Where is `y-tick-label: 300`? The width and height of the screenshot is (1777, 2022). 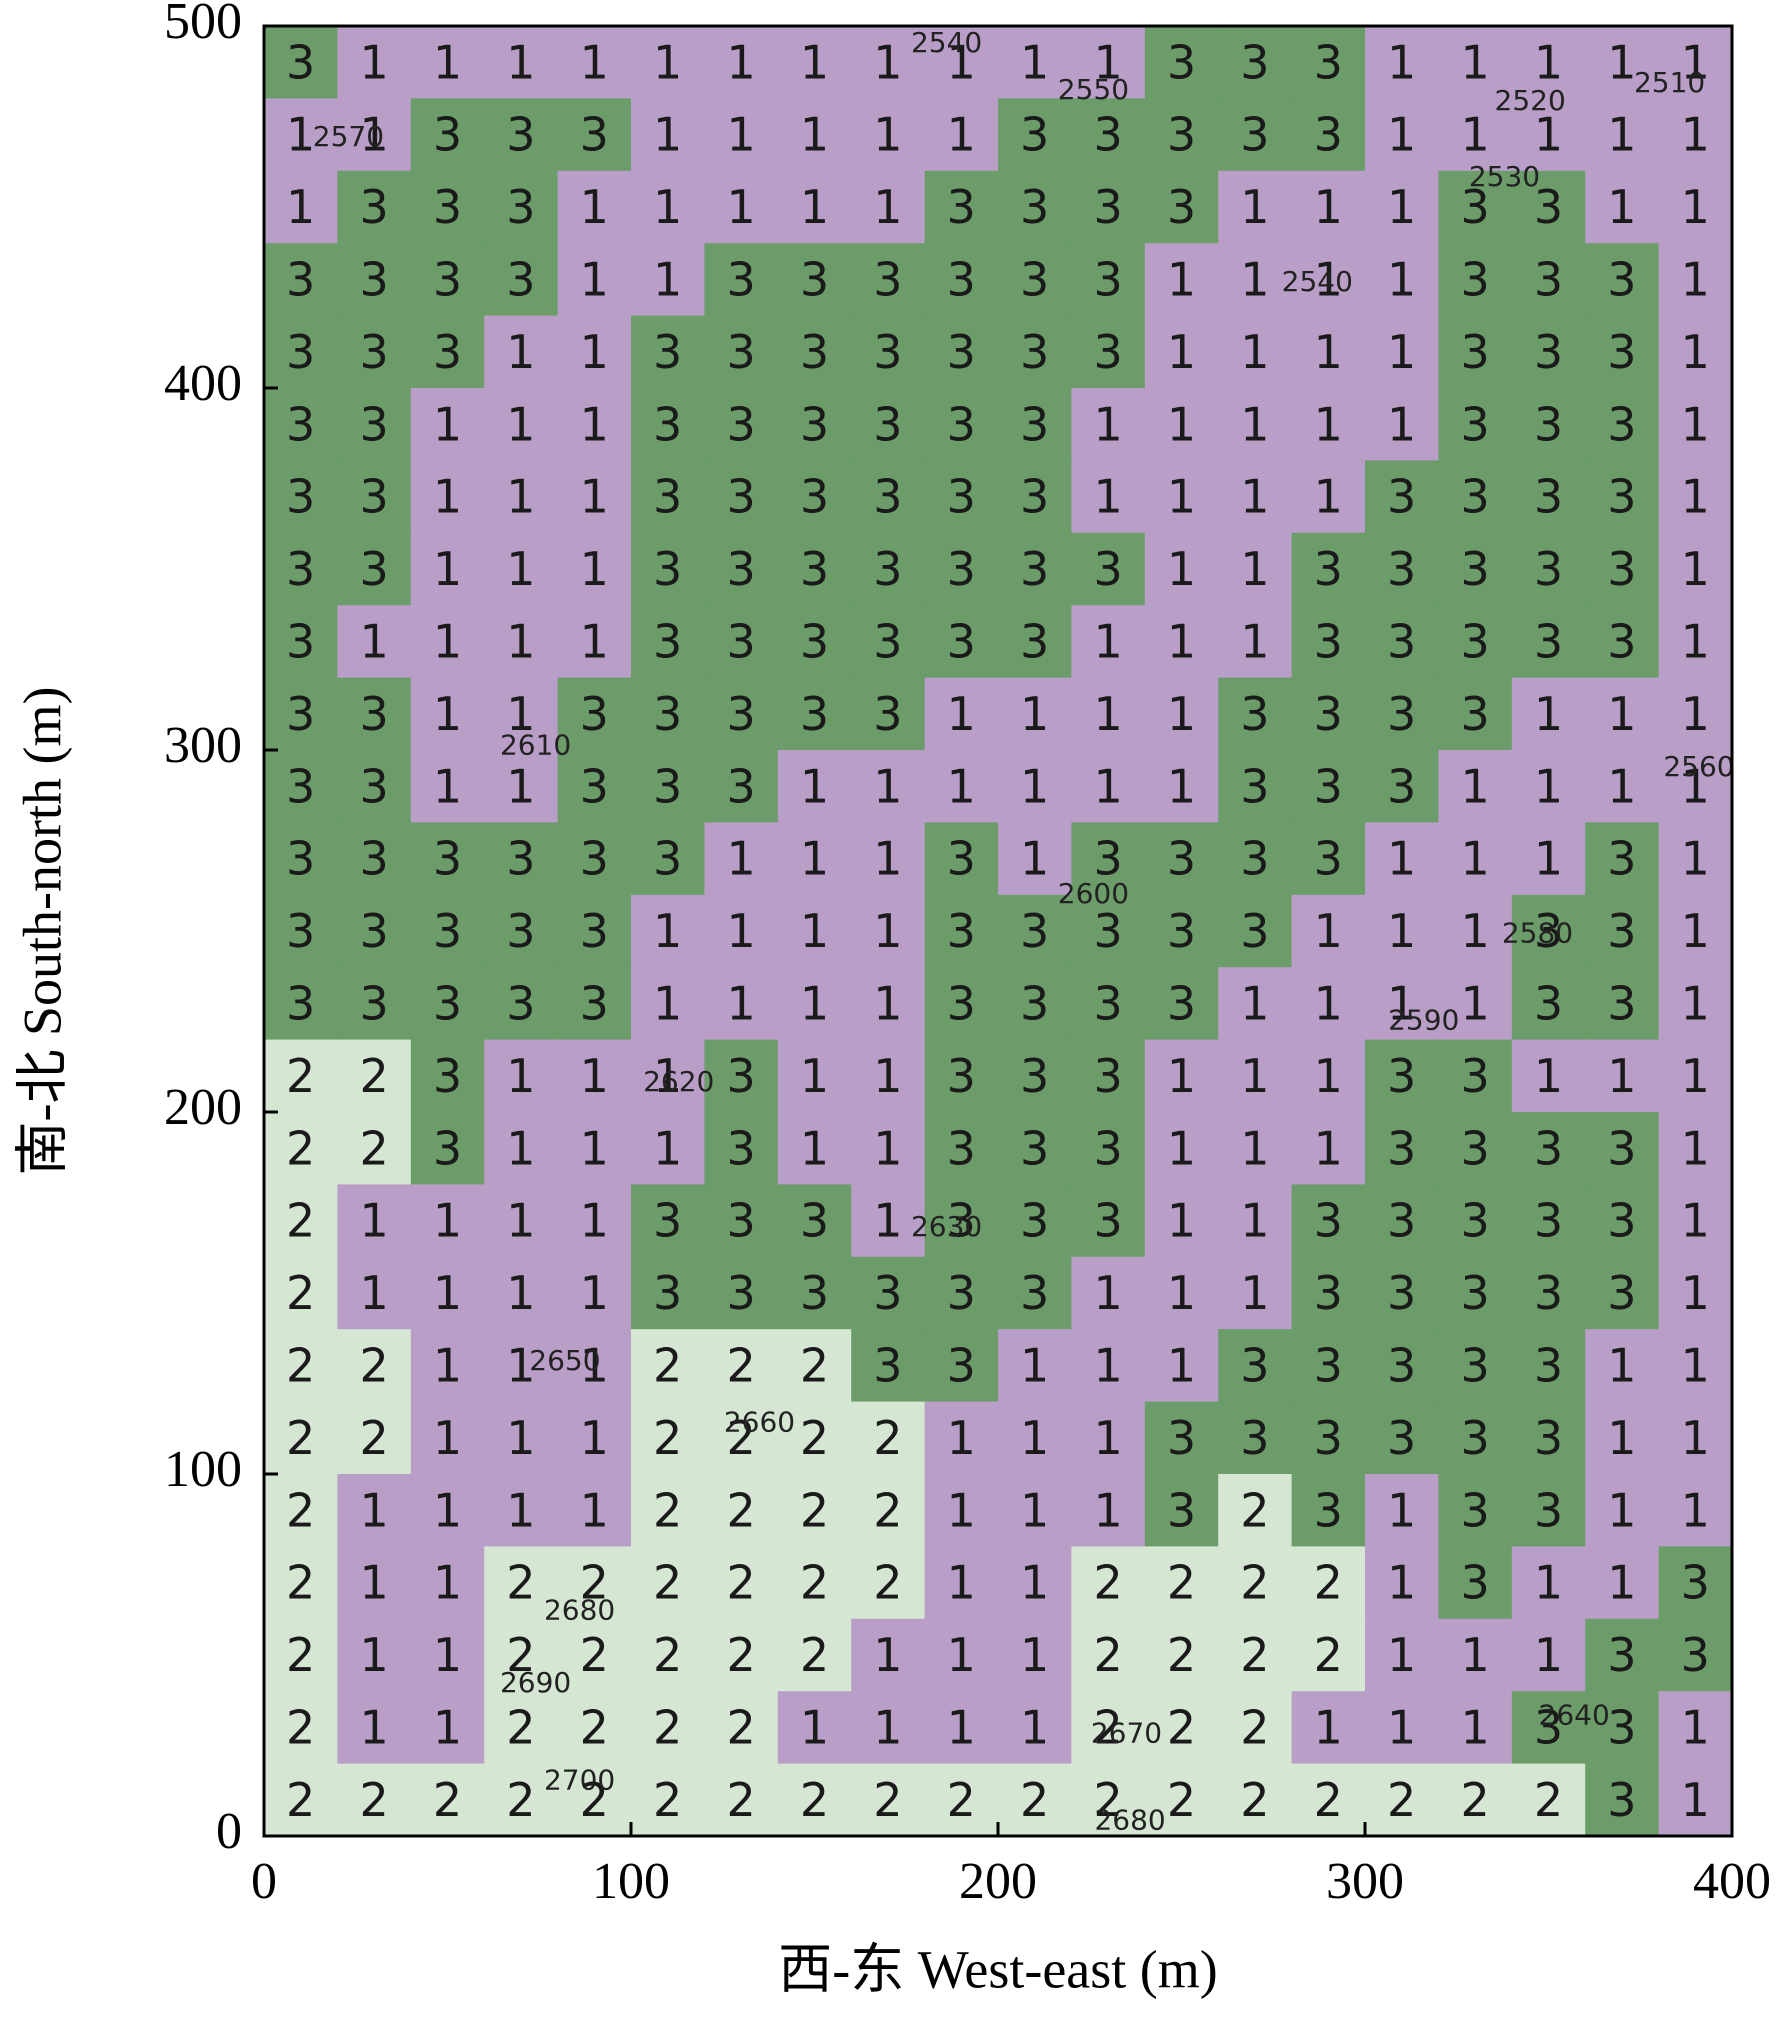
y-tick-label: 300 is located at coordinates (203, 745).